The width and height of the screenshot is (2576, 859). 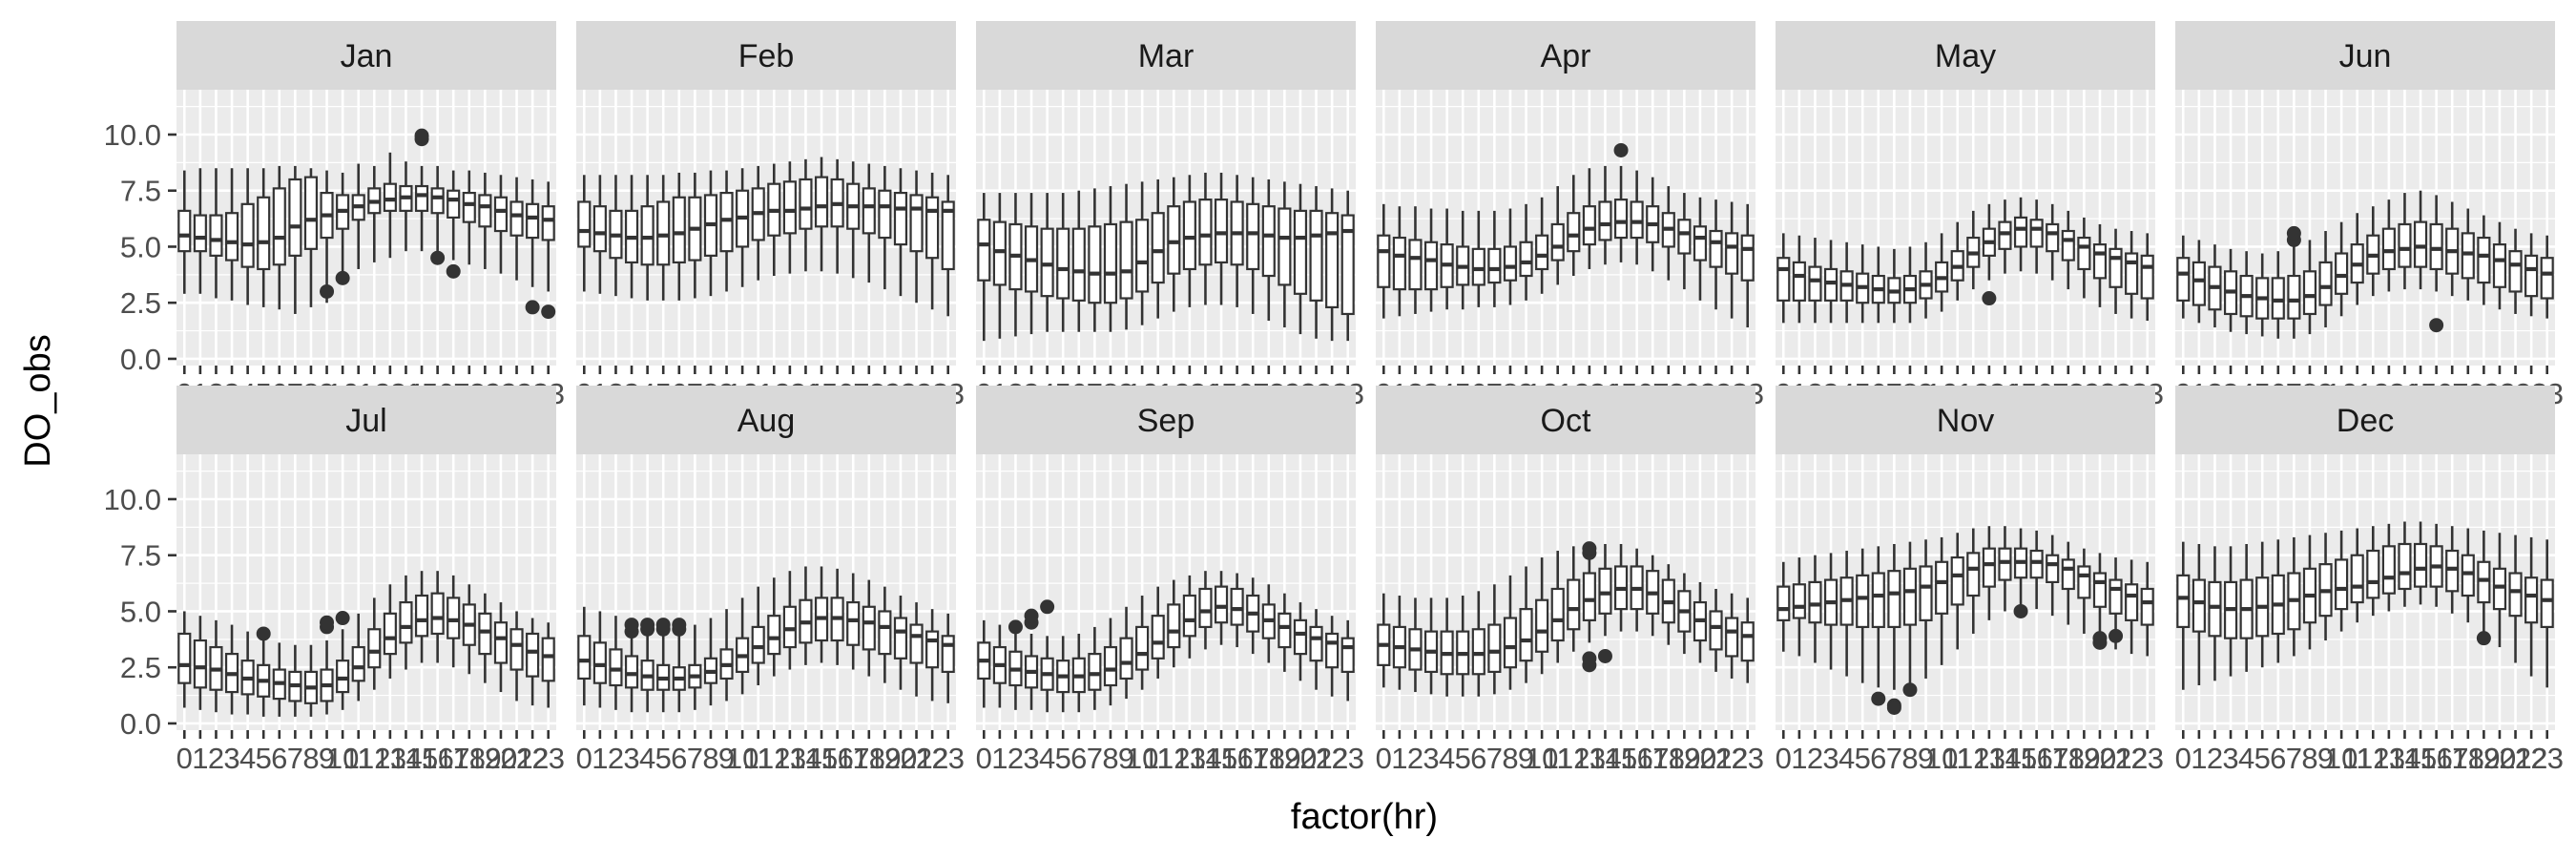 What do you see at coordinates (140, 359) in the screenshot?
I see `y-tick-label: 0.0` at bounding box center [140, 359].